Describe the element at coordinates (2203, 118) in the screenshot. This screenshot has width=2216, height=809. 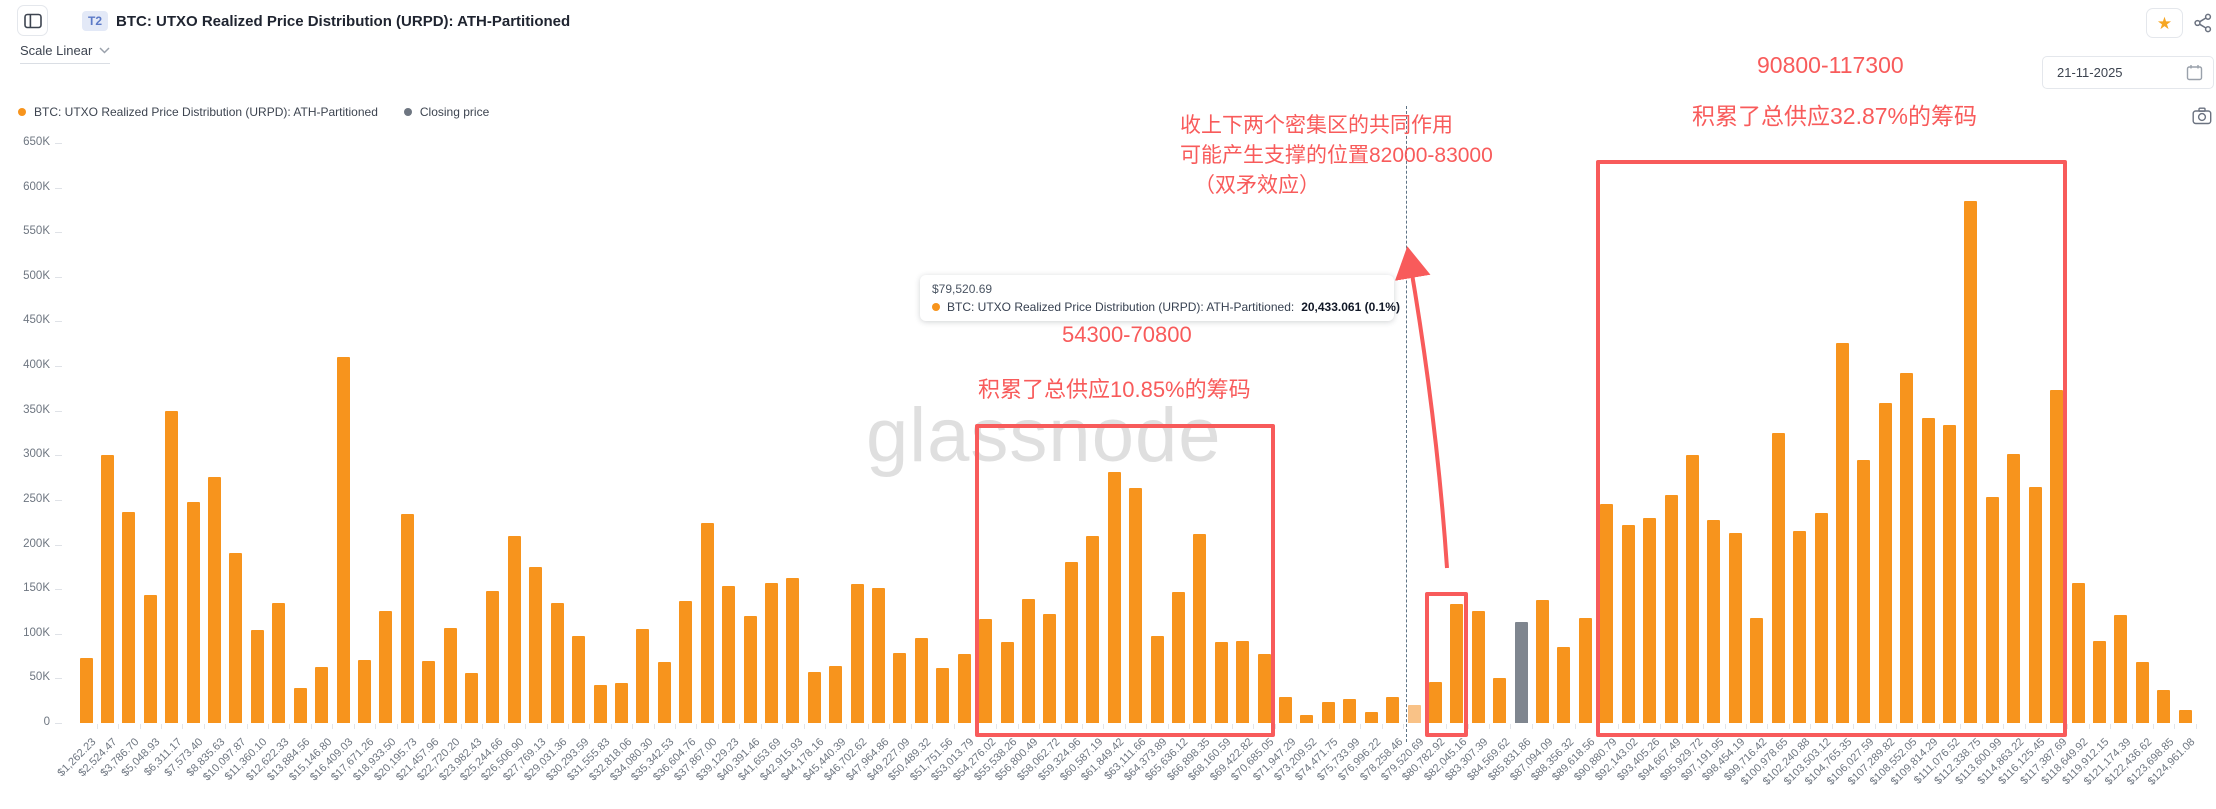
I see `screenshot-button` at that location.